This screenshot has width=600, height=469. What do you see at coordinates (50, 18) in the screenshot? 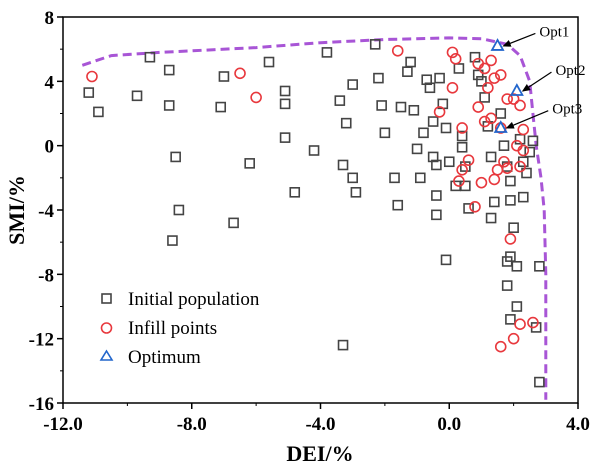
I see `y-tick-label: 8` at bounding box center [50, 18].